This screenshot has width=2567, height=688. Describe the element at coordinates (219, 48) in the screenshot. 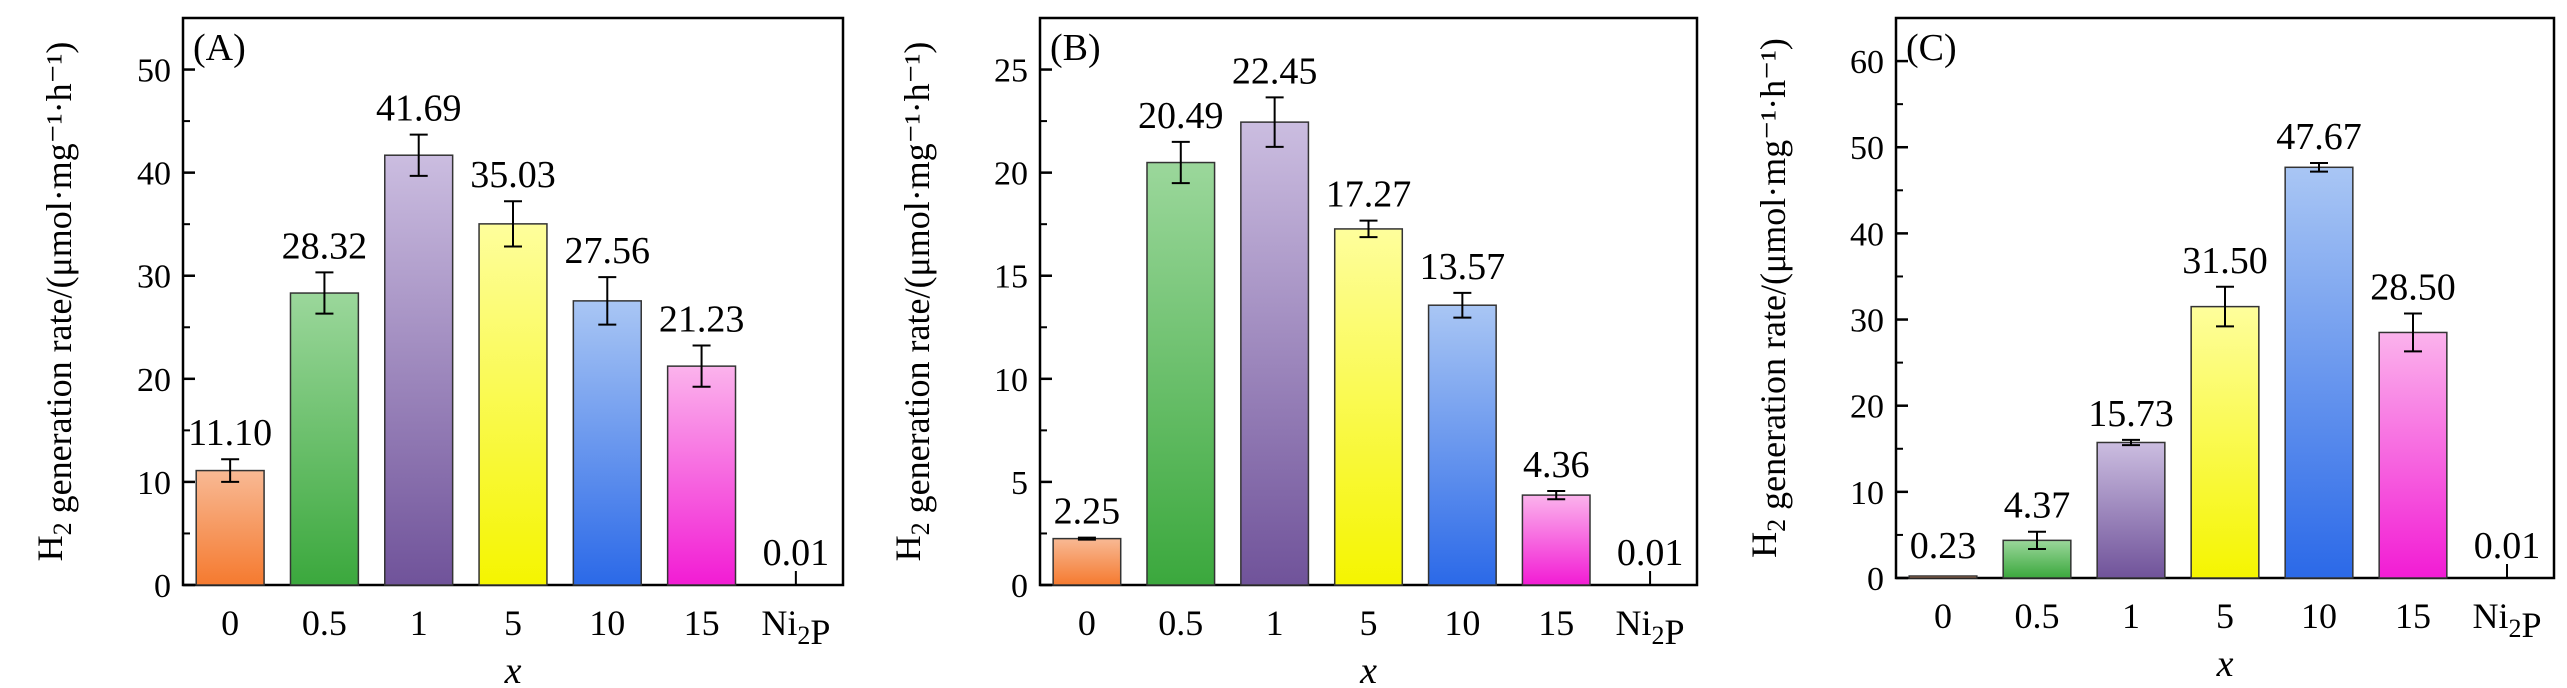

I see `panel-label: (A)` at that location.